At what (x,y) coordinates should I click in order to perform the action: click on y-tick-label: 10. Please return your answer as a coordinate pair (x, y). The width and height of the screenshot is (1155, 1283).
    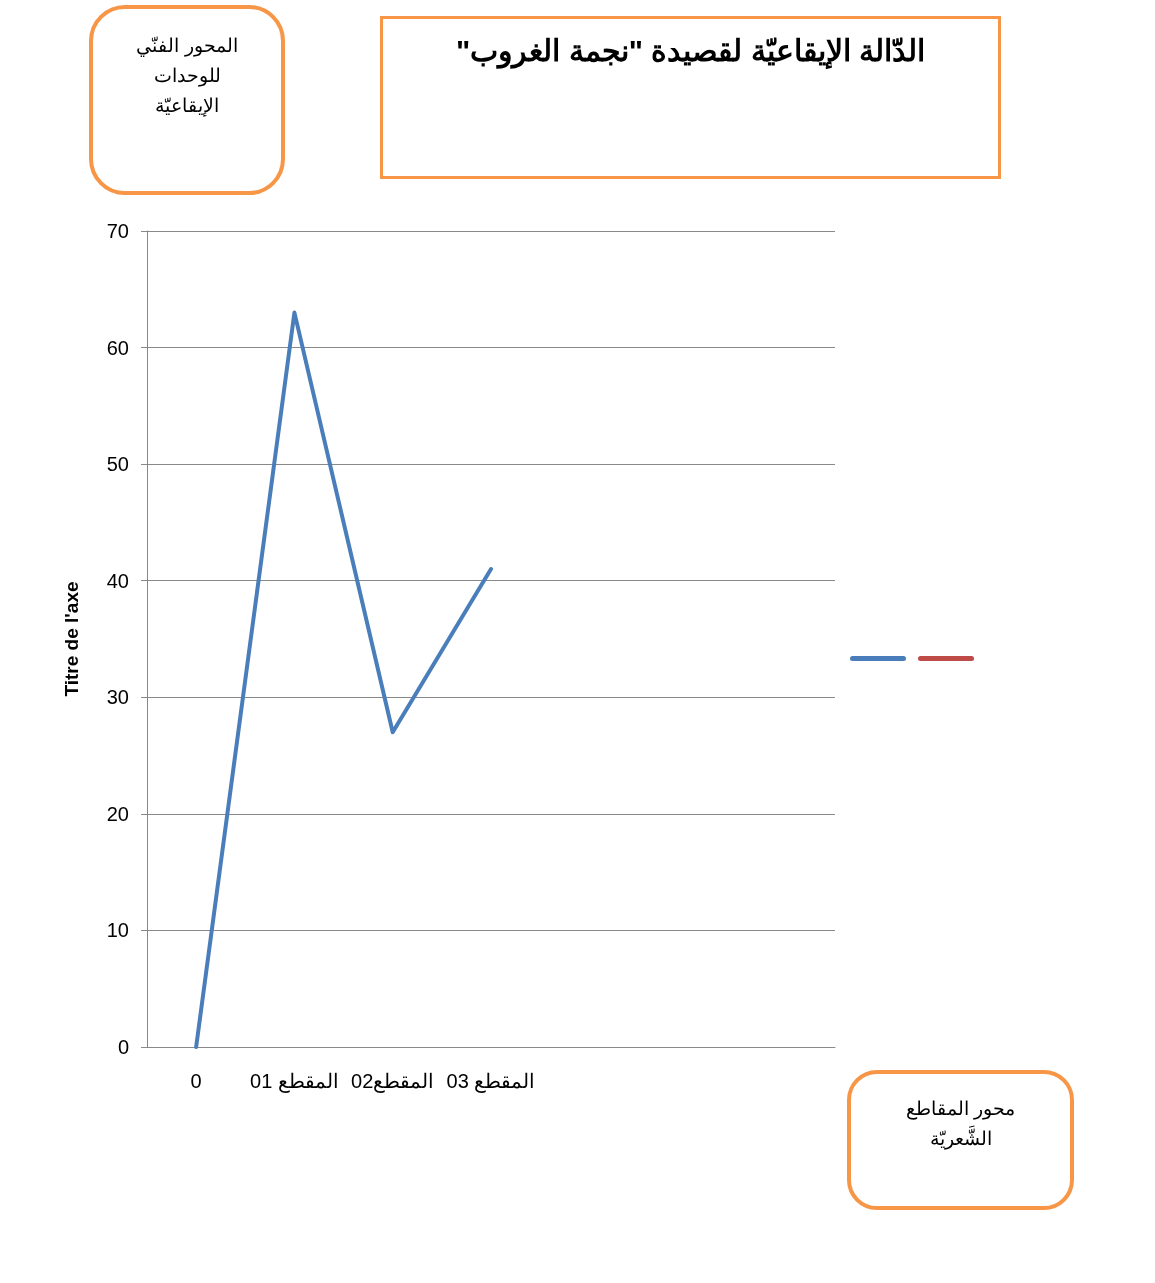
    Looking at the image, I should click on (117, 930).